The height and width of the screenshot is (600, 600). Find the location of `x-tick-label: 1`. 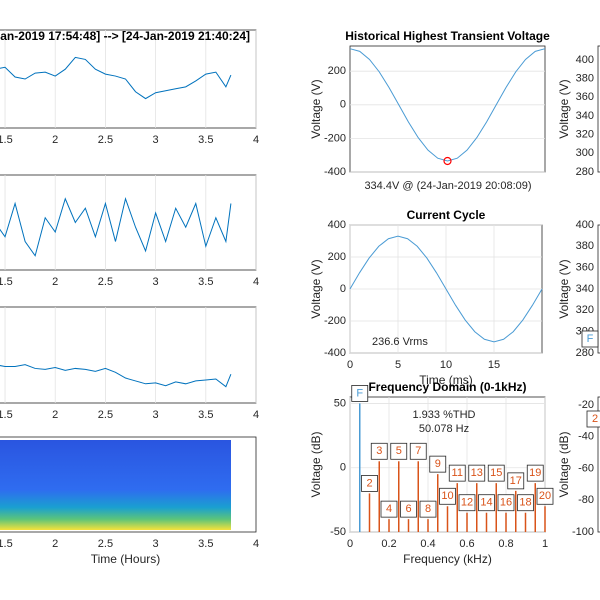

x-tick-label: 1 is located at coordinates (545, 544).